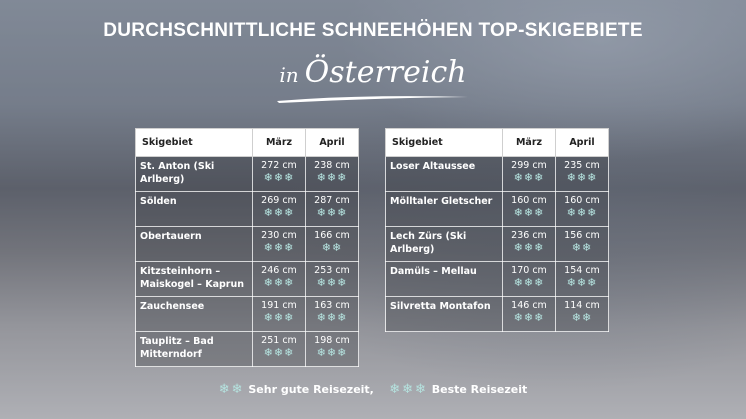  Describe the element at coordinates (529, 235) in the screenshot. I see `snow-depth-value: 236 cm` at that location.